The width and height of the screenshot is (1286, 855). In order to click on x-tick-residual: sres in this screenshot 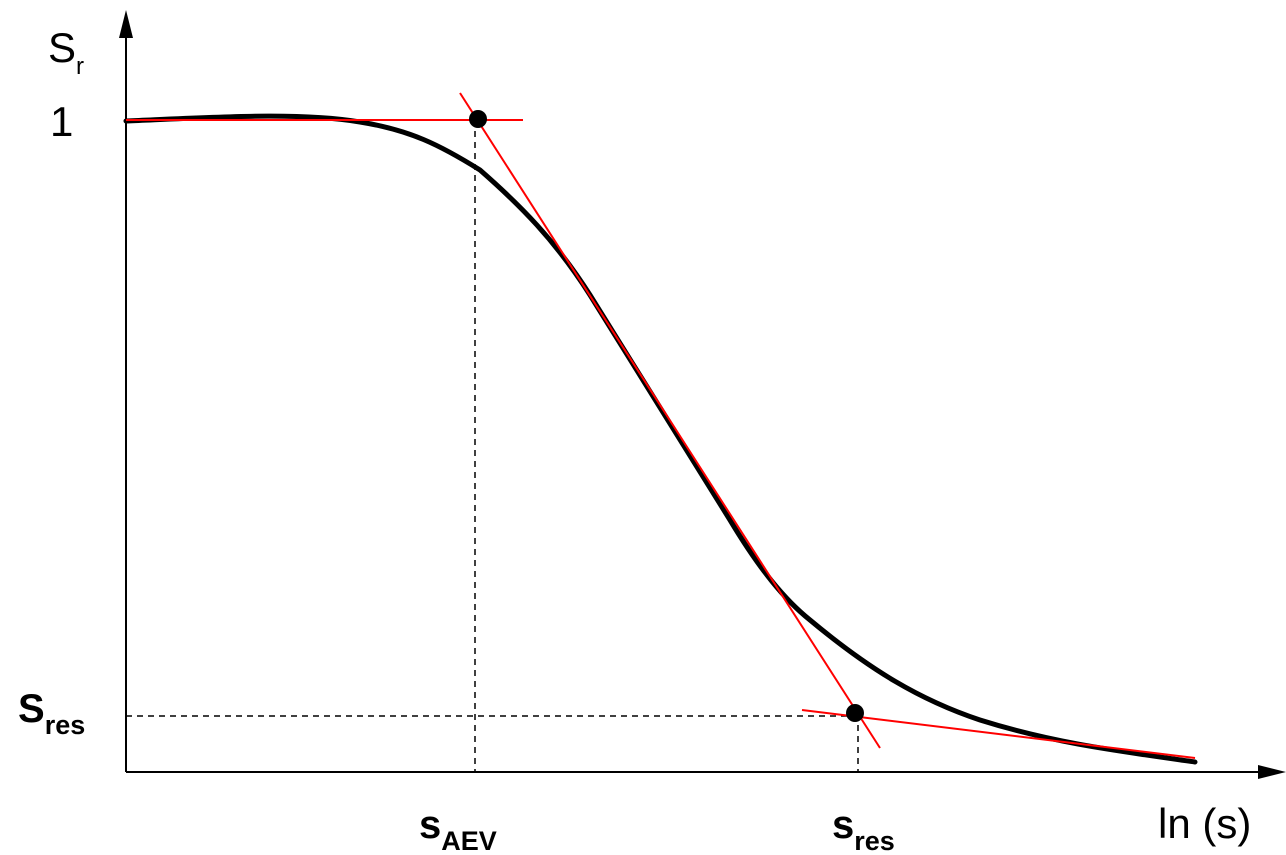, I will do `click(863, 829)`.